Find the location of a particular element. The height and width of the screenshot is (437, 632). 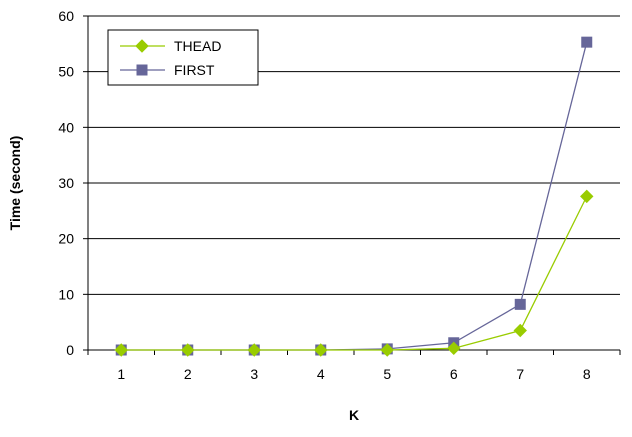

y-axis-title: Time (second) is located at coordinates (15, 183).